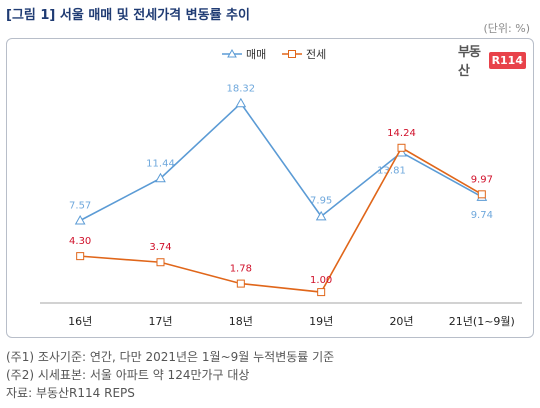 This screenshot has width=540, height=408. I want to click on series-0-data-label: 7.95, so click(321, 200).